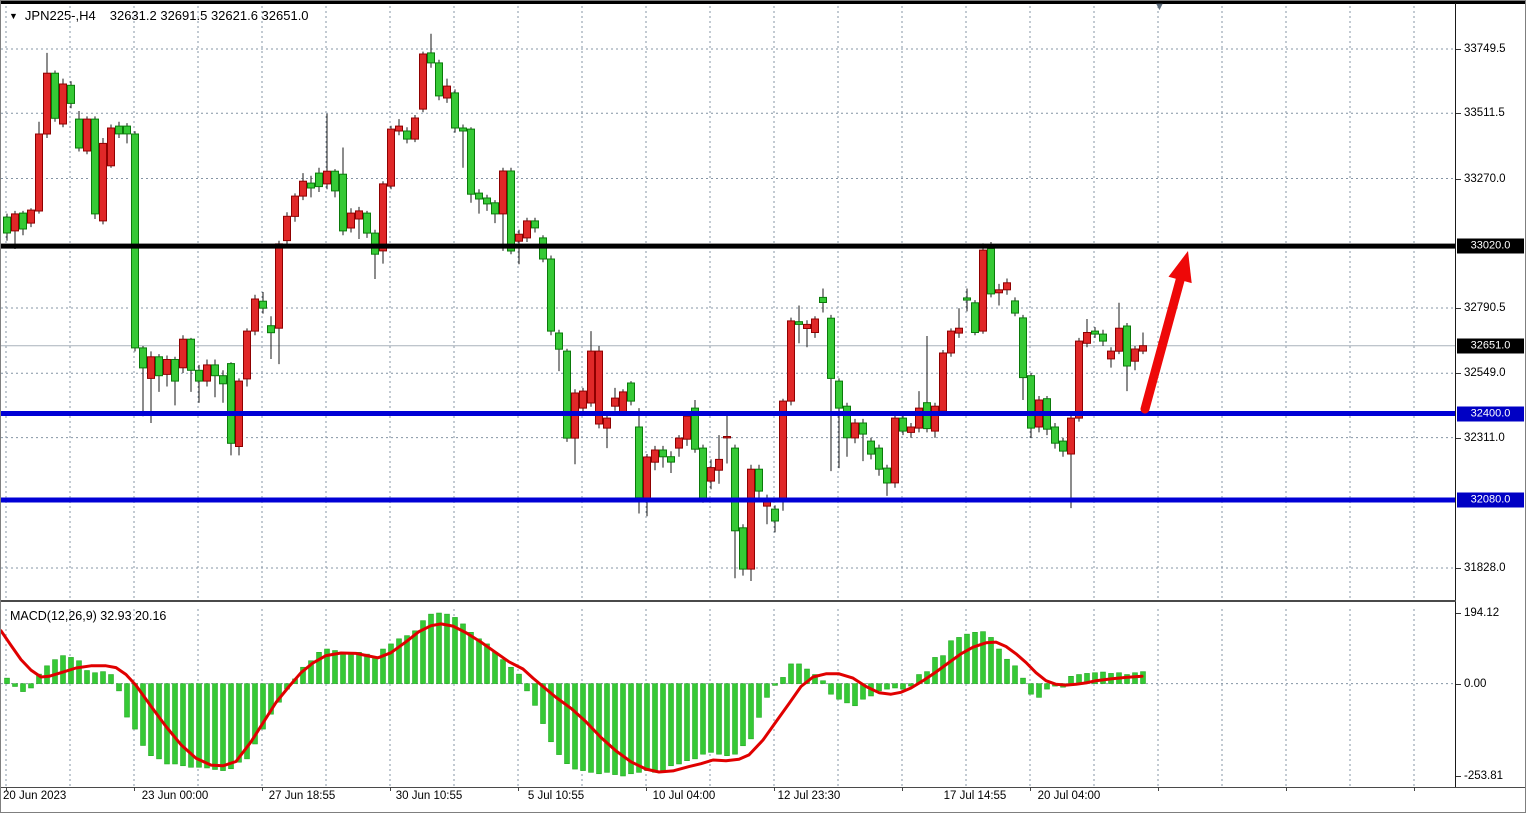  I want to click on price-axis-label: 33270.0, so click(1485, 178).